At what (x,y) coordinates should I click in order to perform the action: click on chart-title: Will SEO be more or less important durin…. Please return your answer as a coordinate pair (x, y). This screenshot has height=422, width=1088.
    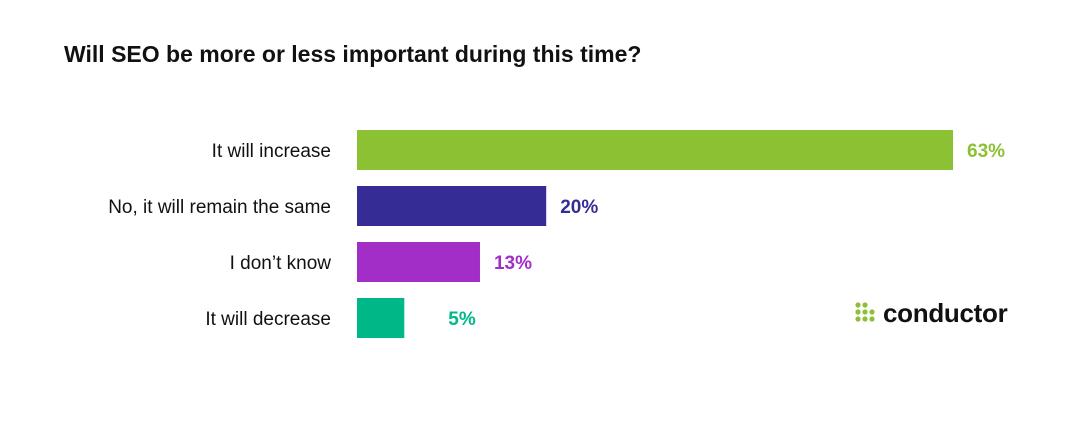
    Looking at the image, I should click on (353, 54).